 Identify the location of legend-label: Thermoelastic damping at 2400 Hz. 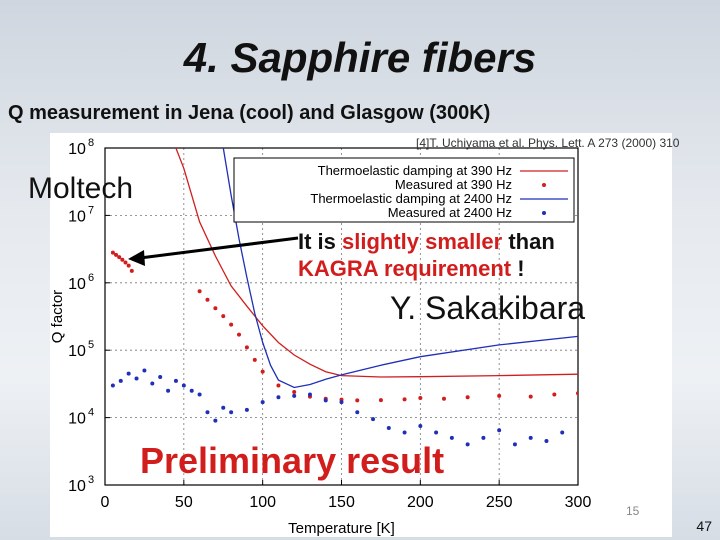
(411, 198).